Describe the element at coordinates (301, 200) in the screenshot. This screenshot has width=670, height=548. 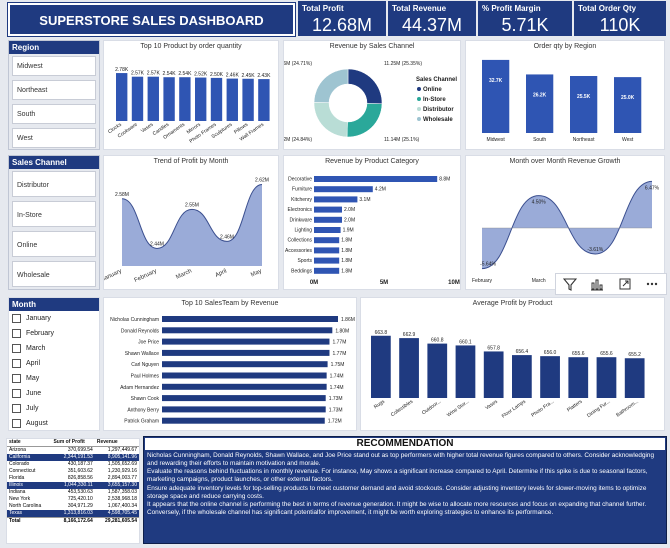
I see `y-tick-label: Kitchenry` at that location.